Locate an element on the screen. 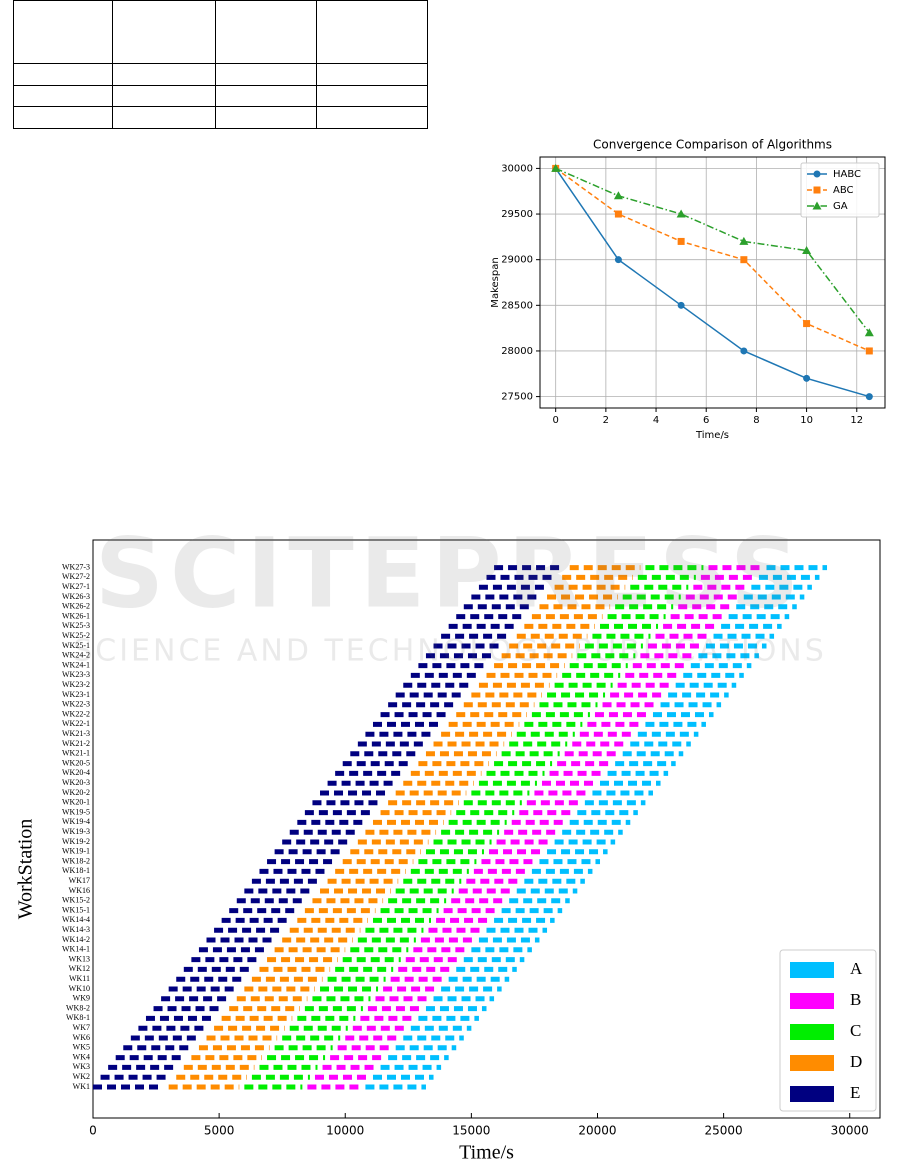 The image size is (901, 1170). plot-frame is located at coordinates (712, 282).